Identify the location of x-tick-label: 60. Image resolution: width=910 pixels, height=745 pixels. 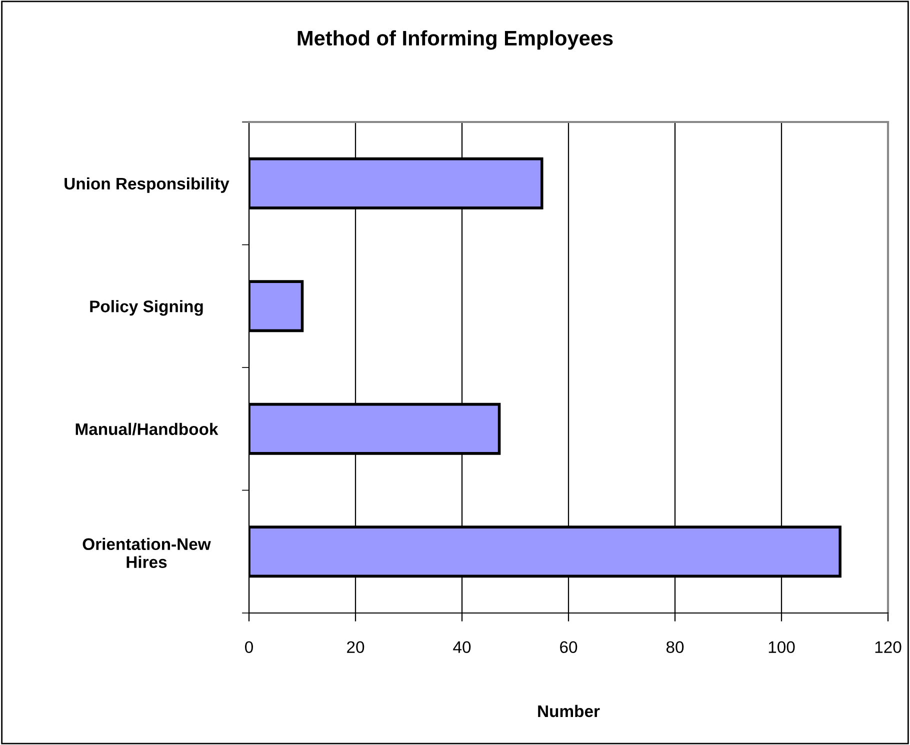
(569, 647).